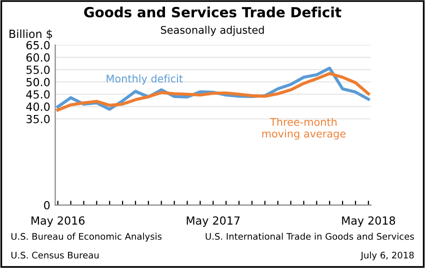 The image size is (425, 268). I want to click on text: U.S. Bureau of Economic Analysis, so click(86, 237).